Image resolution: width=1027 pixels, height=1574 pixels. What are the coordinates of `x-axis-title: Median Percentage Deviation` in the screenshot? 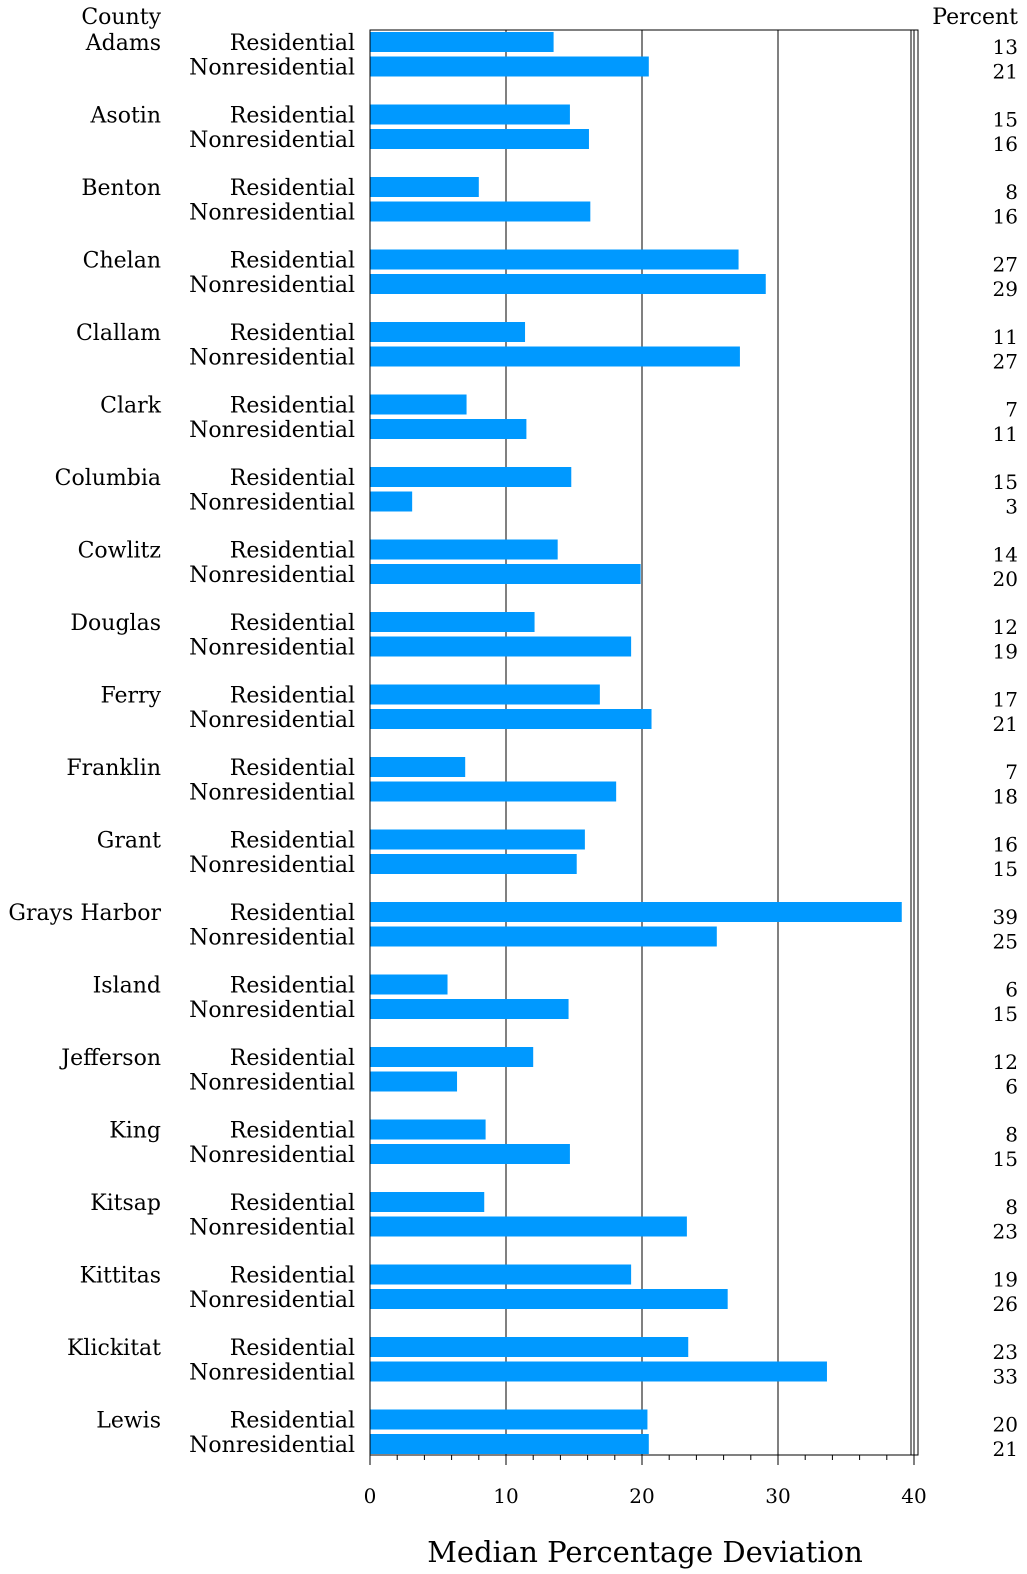 It's located at (645, 1552).